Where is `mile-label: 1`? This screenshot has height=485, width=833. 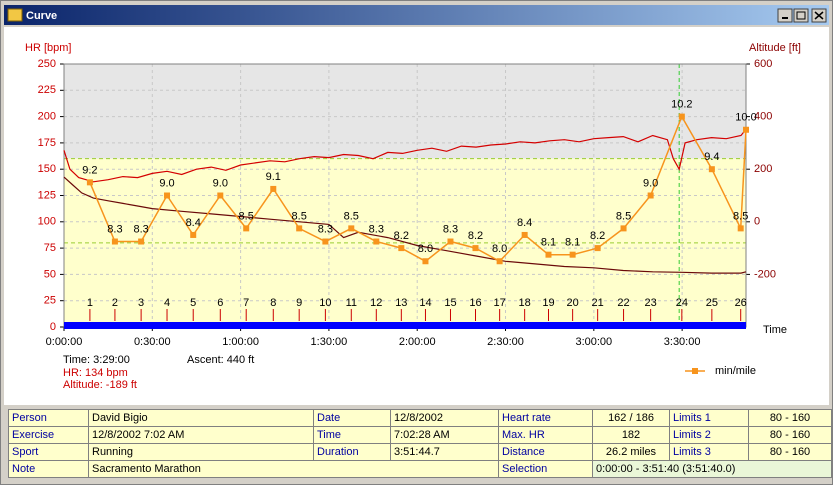
mile-label: 1 is located at coordinates (90, 303).